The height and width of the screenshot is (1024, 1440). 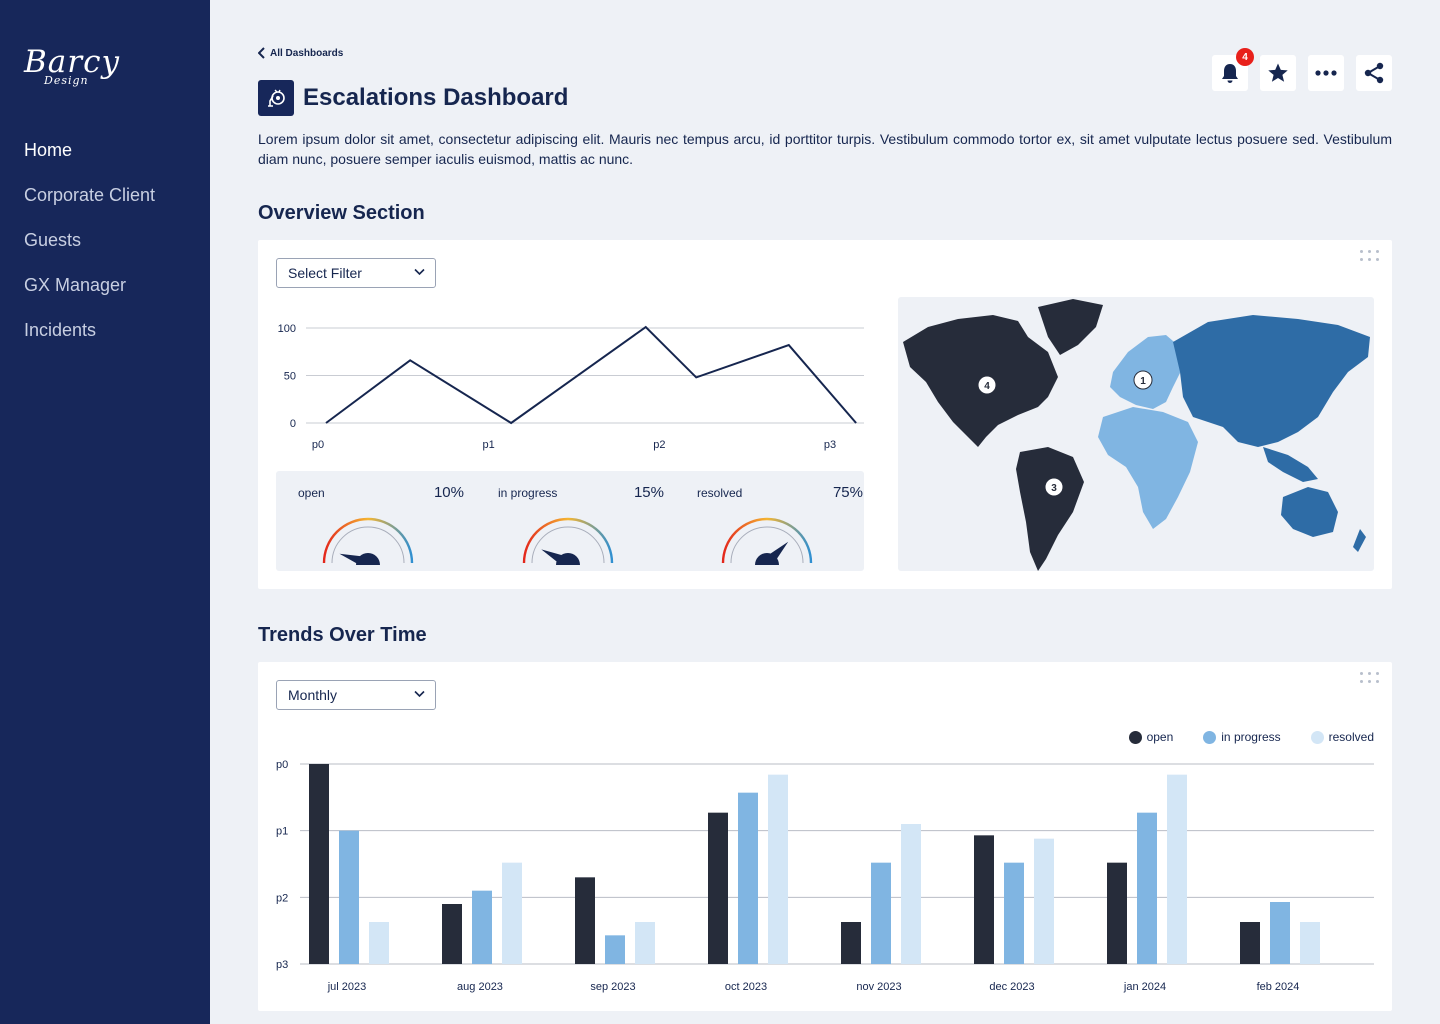 I want to click on x-tick-label: aug 2023, so click(x=480, y=987).